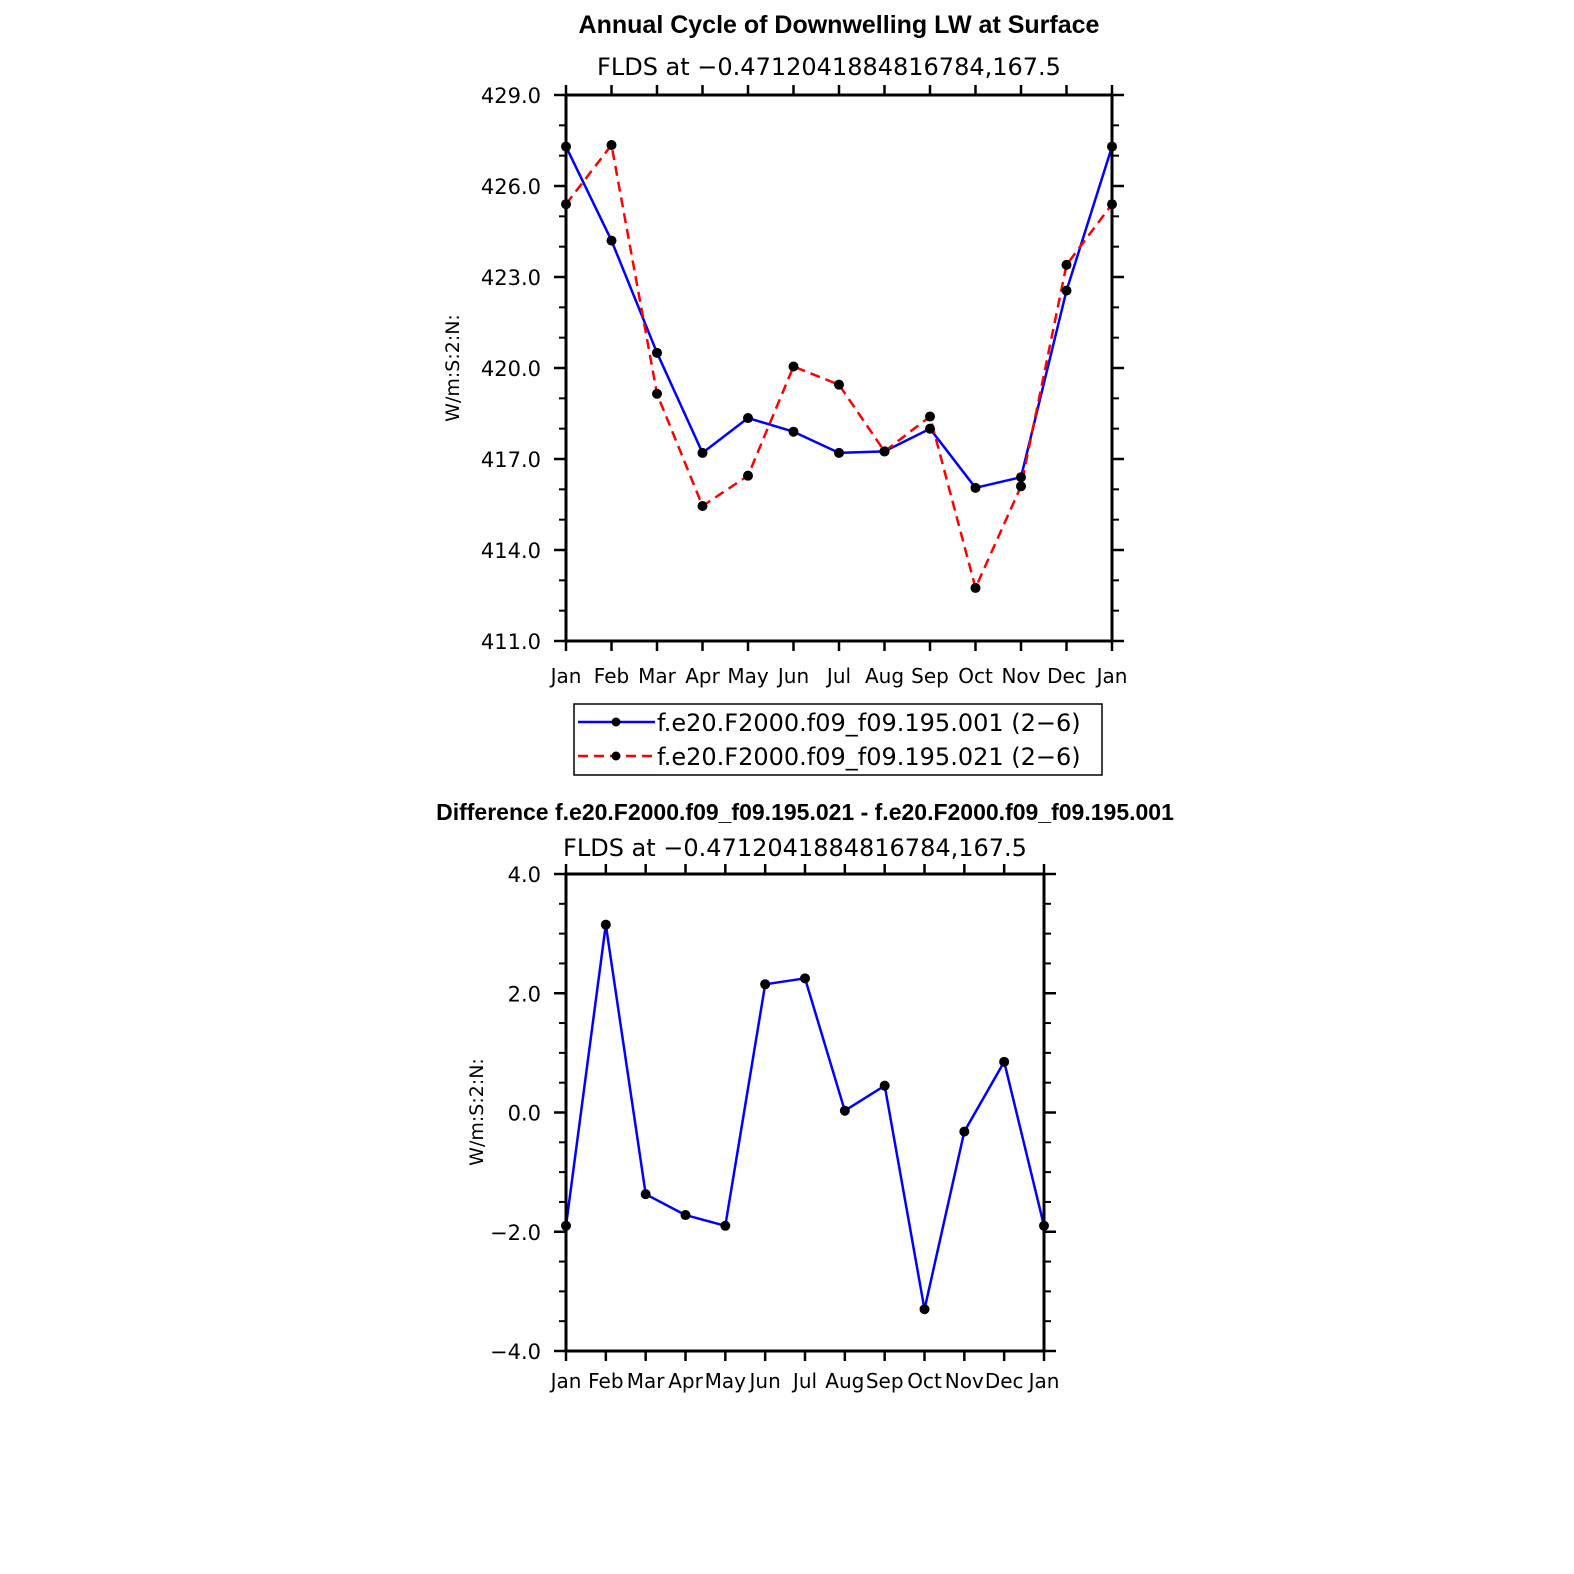 This screenshot has height=1574, width=1574. Describe the element at coordinates (805, 1117) in the screenshot. I see `chart2-series` at that location.